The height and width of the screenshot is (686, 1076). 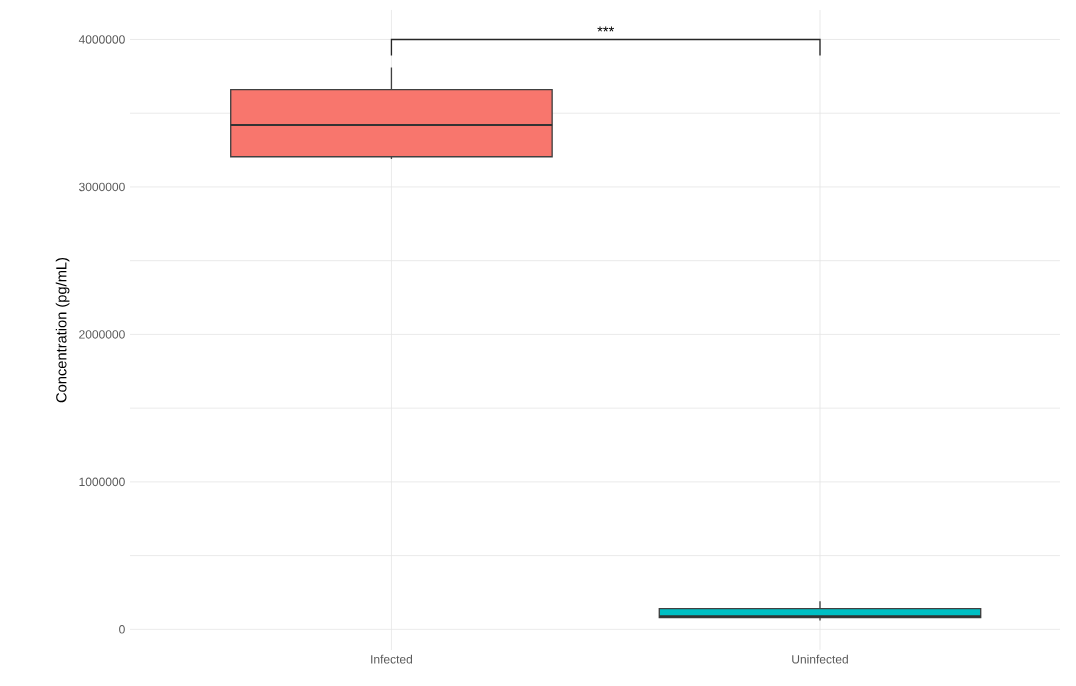 I want to click on x-tick-label: Infected, so click(x=391, y=659).